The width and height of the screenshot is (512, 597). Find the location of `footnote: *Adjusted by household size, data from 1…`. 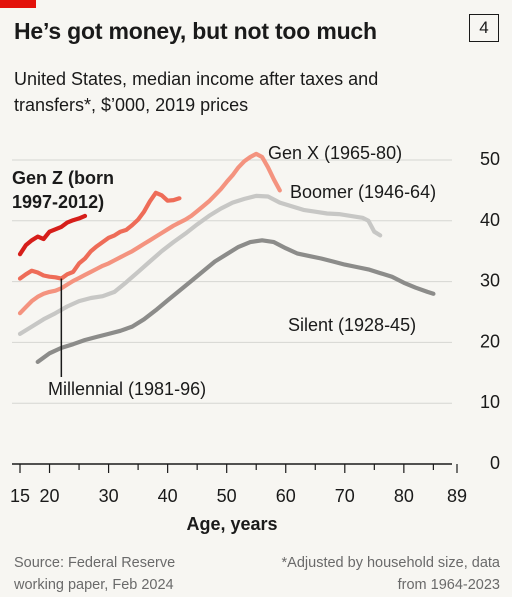

footnote: *Adjusted by household size, data from 1… is located at coordinates (390, 574).